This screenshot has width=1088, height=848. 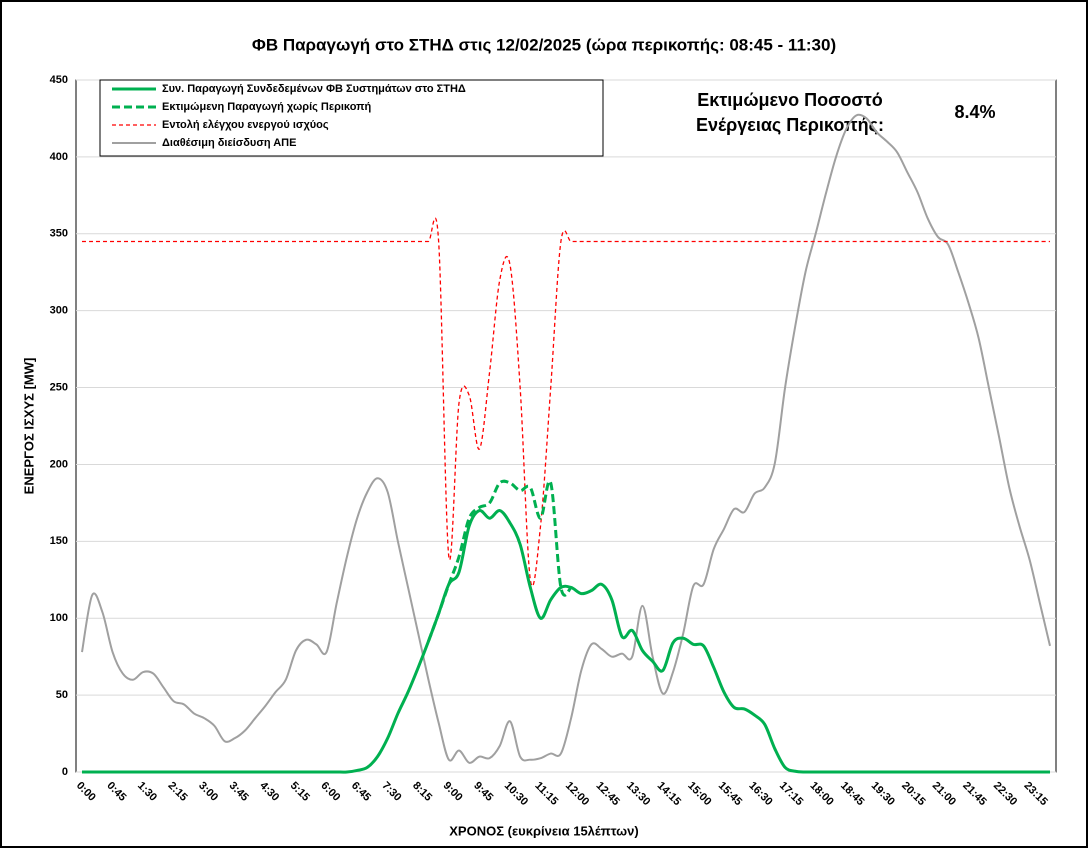 I want to click on y-tick-label: 300, so click(x=59, y=311).